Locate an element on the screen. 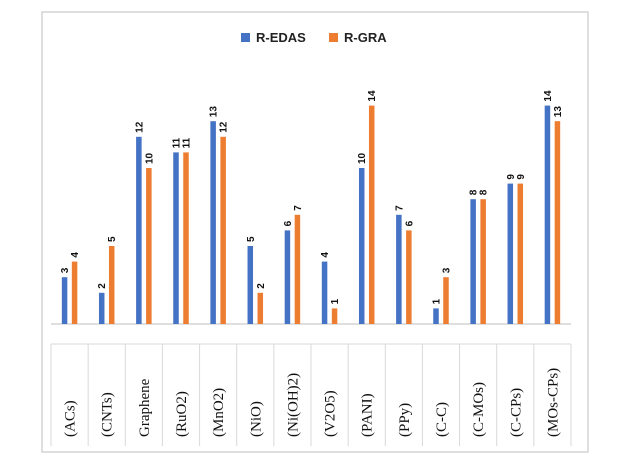 This screenshot has width=627, height=467. category-label: (PPy) is located at coordinates (405, 420).